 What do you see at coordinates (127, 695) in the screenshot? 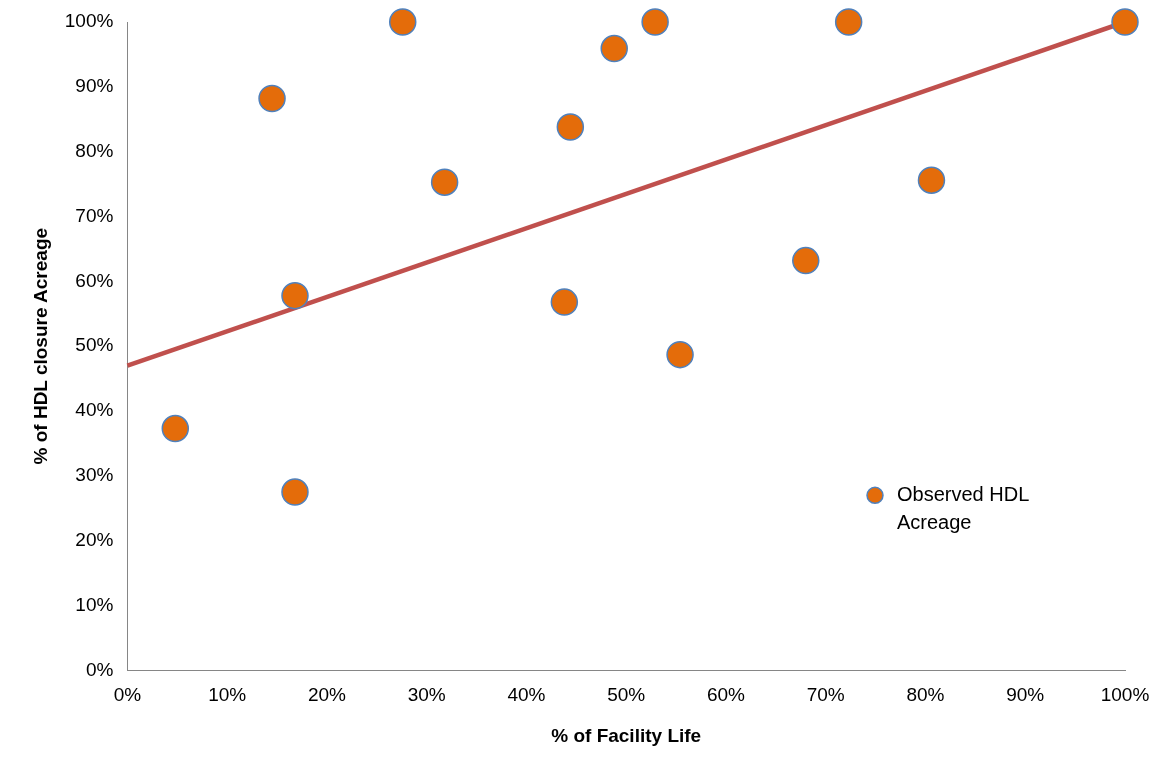
I see `x-tick-label: 0%` at bounding box center [127, 695].